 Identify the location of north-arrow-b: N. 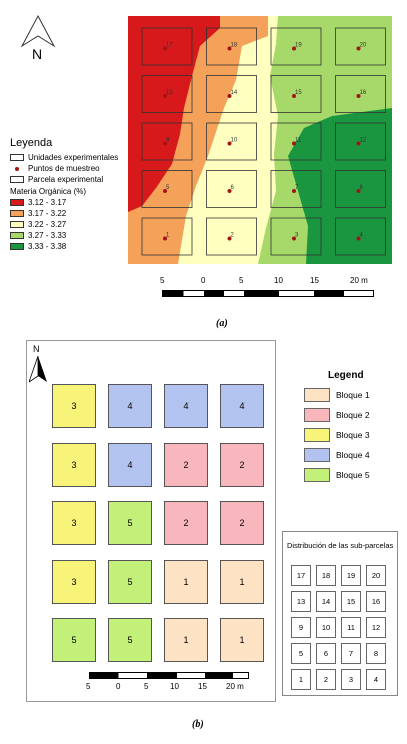
(38, 366).